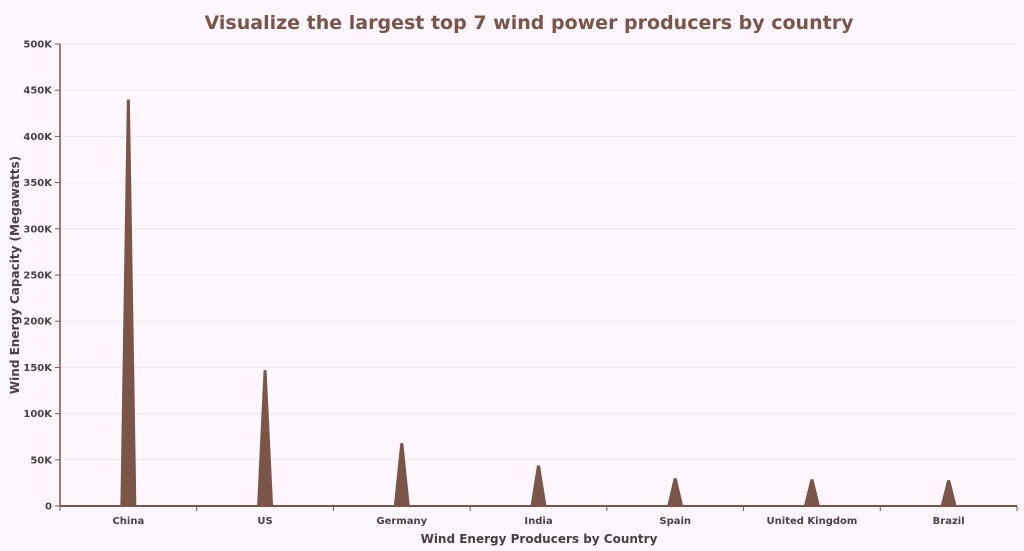  What do you see at coordinates (539, 539) in the screenshot?
I see `x-axis-title: Wind Energy Producers by Country` at bounding box center [539, 539].